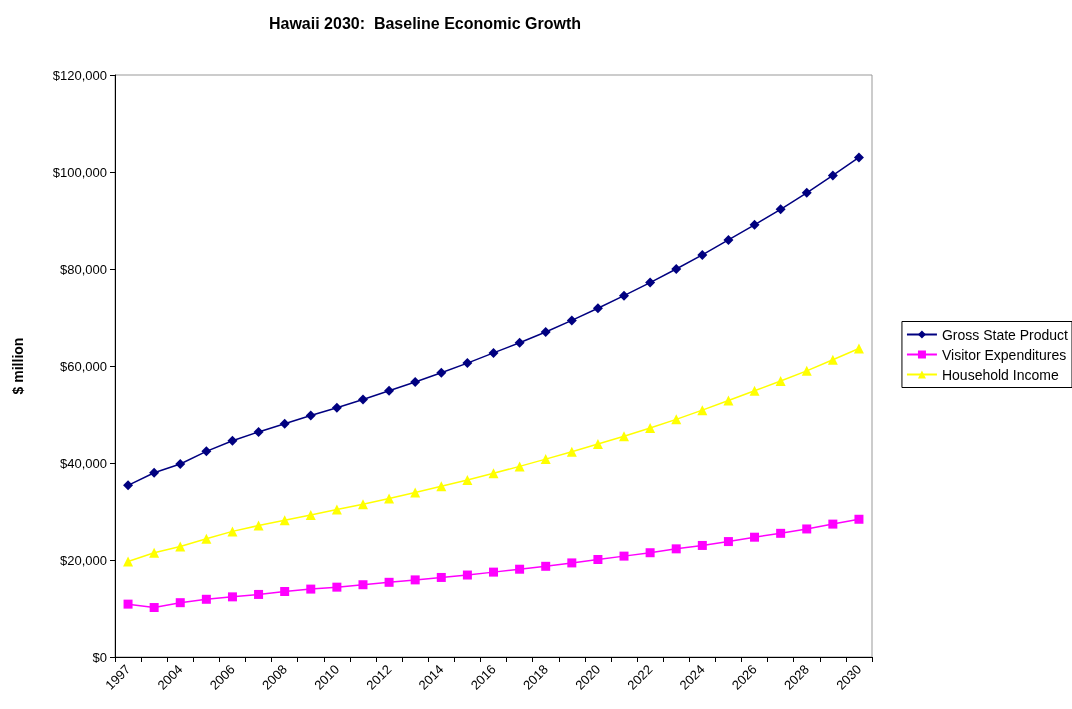 The image size is (1072, 709). Describe the element at coordinates (1000, 374) in the screenshot. I see `legend-label: Household Income` at that location.